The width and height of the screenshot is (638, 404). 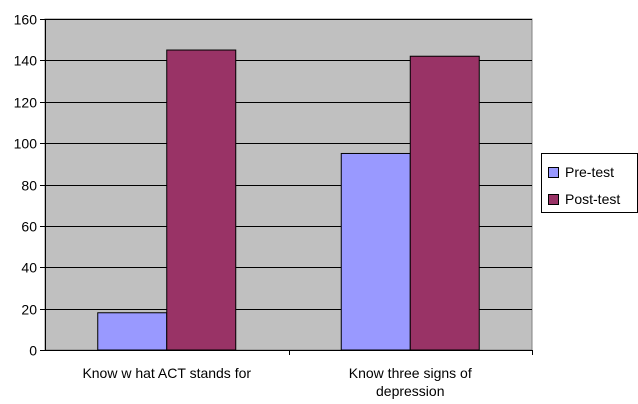 I want to click on legend-item-post-test: Post-test, so click(x=584, y=199).